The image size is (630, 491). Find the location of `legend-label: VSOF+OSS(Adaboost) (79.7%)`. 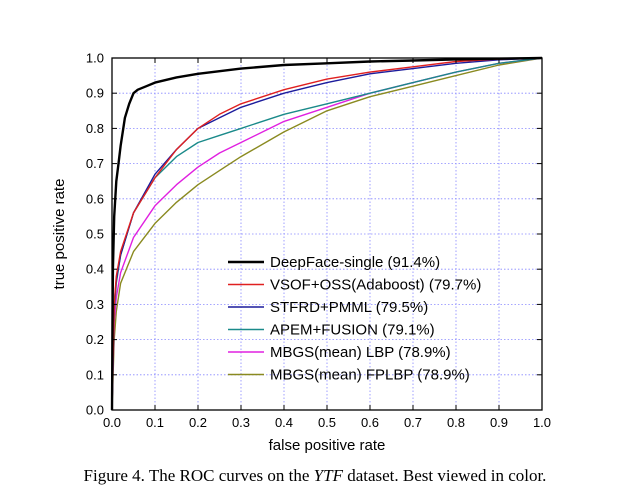

legend-label: VSOF+OSS(Adaboost) (79.7%) is located at coordinates (375, 285).